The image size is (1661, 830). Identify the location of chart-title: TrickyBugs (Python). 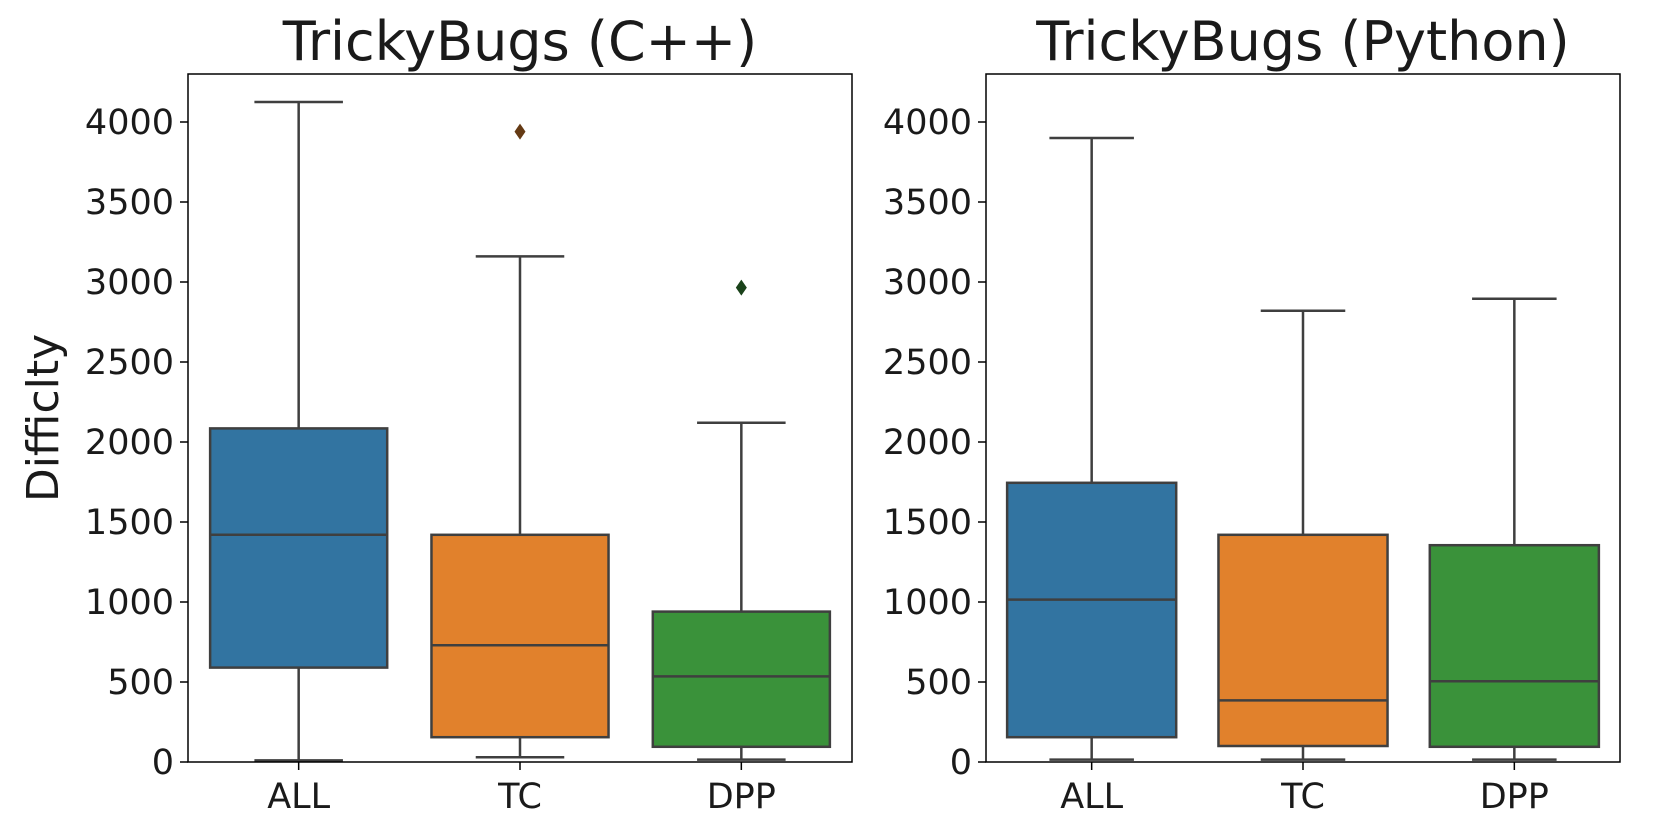
(1302, 41).